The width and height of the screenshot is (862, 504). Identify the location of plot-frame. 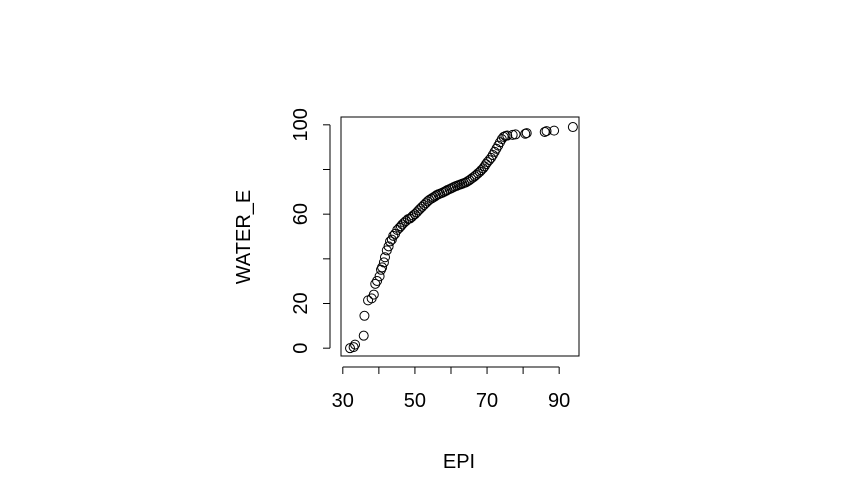
(460, 236).